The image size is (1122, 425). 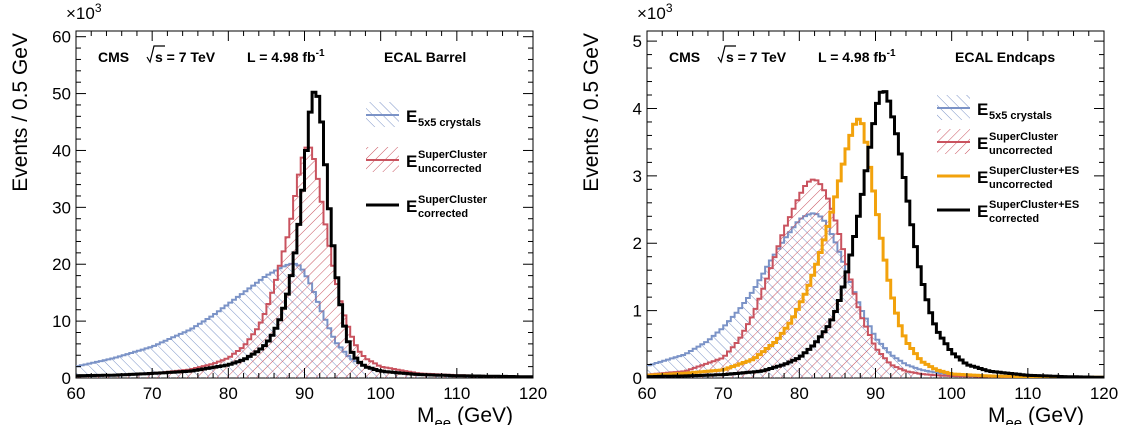 I want to click on y-tick-label: 60, so click(x=61, y=37).